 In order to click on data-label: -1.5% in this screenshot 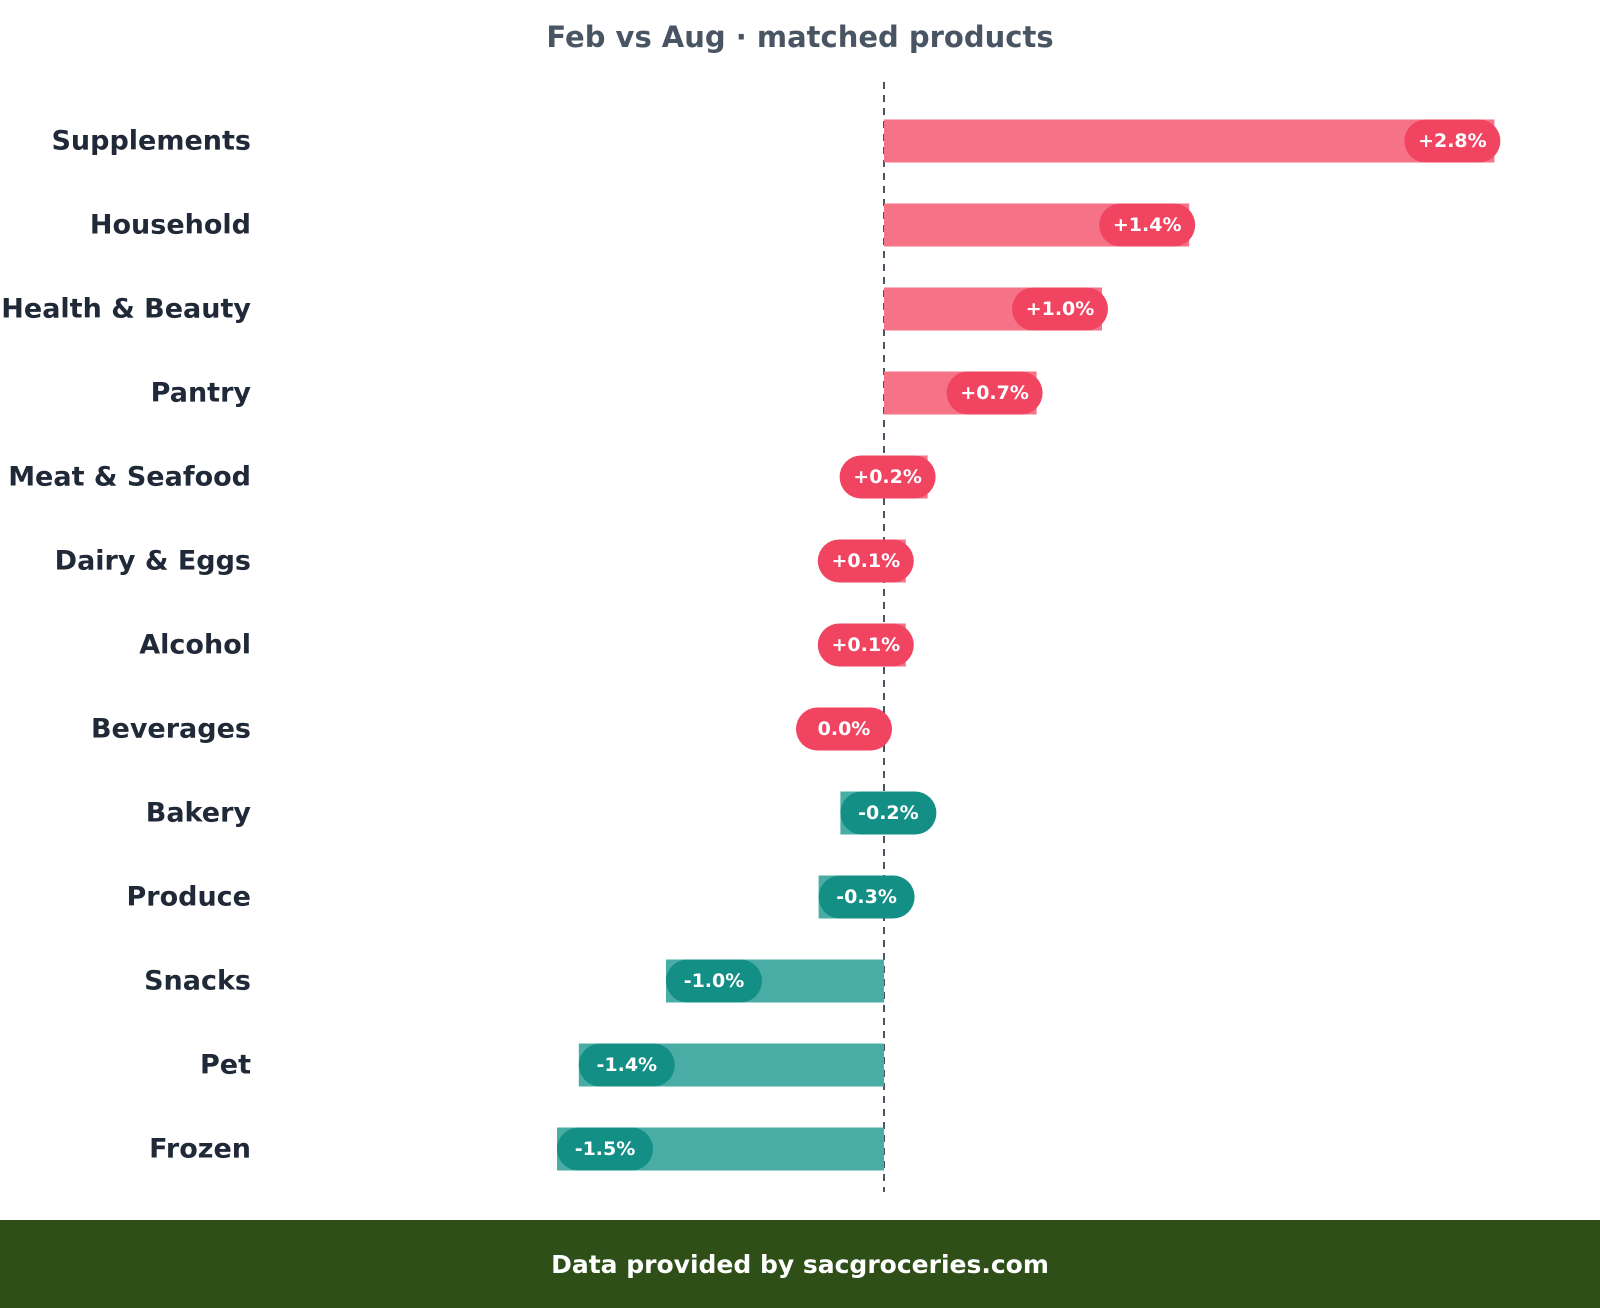, I will do `click(605, 1149)`.